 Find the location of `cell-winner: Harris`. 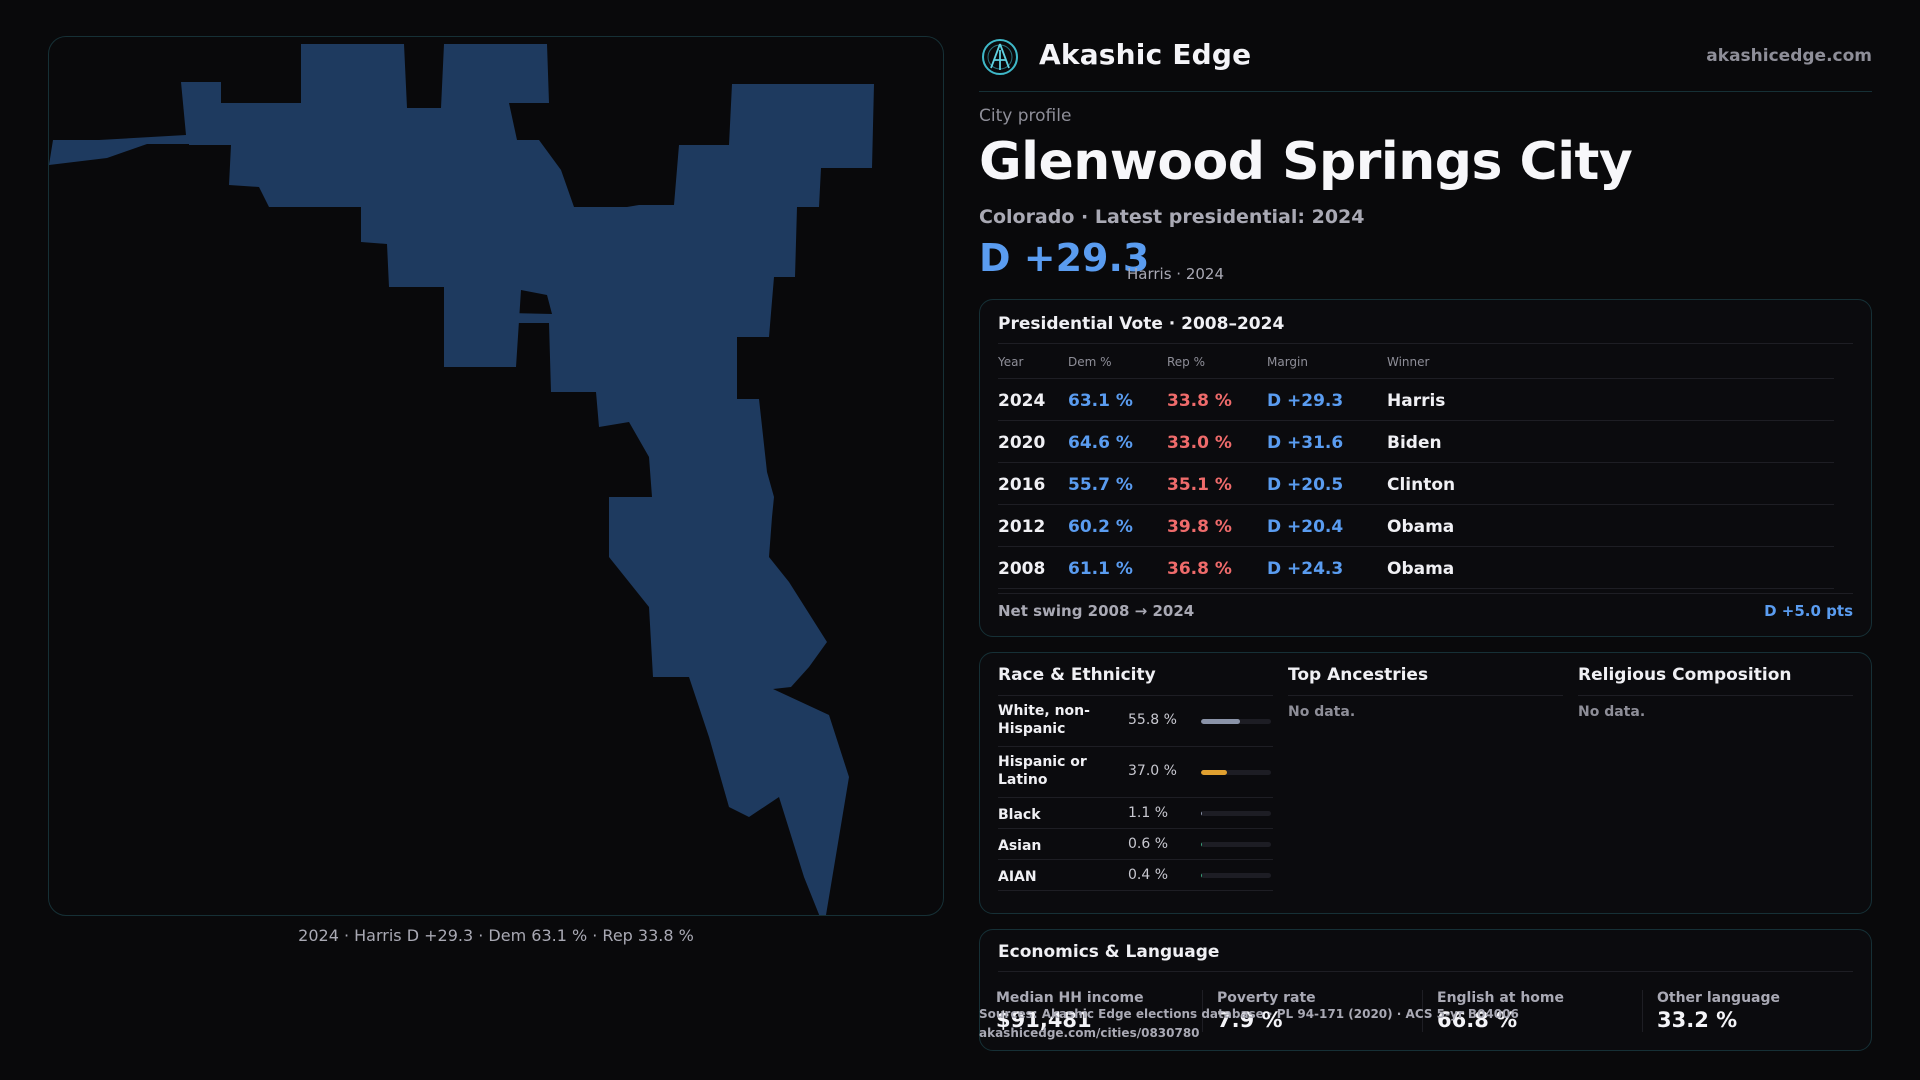

cell-winner: Harris is located at coordinates (1416, 401).